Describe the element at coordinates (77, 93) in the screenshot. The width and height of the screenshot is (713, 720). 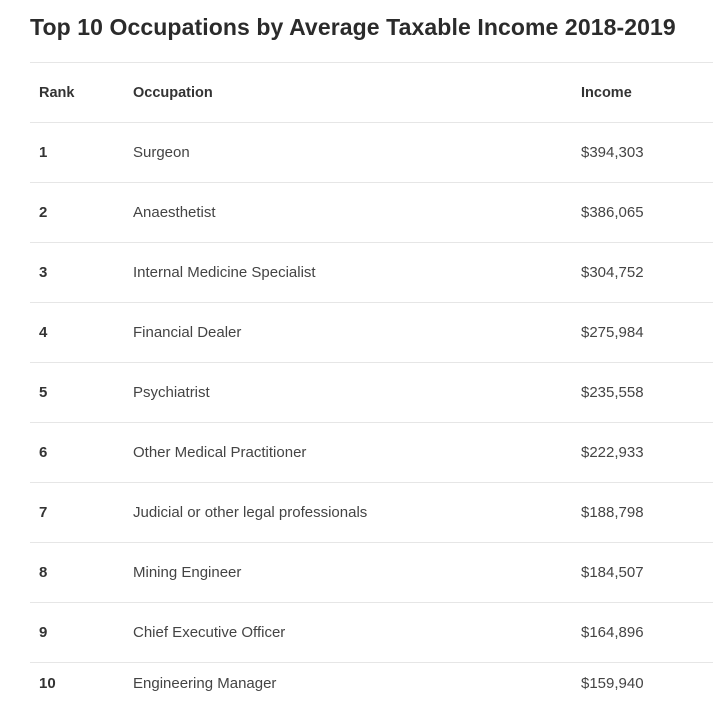
I see `column-header-rank: Rank` at that location.